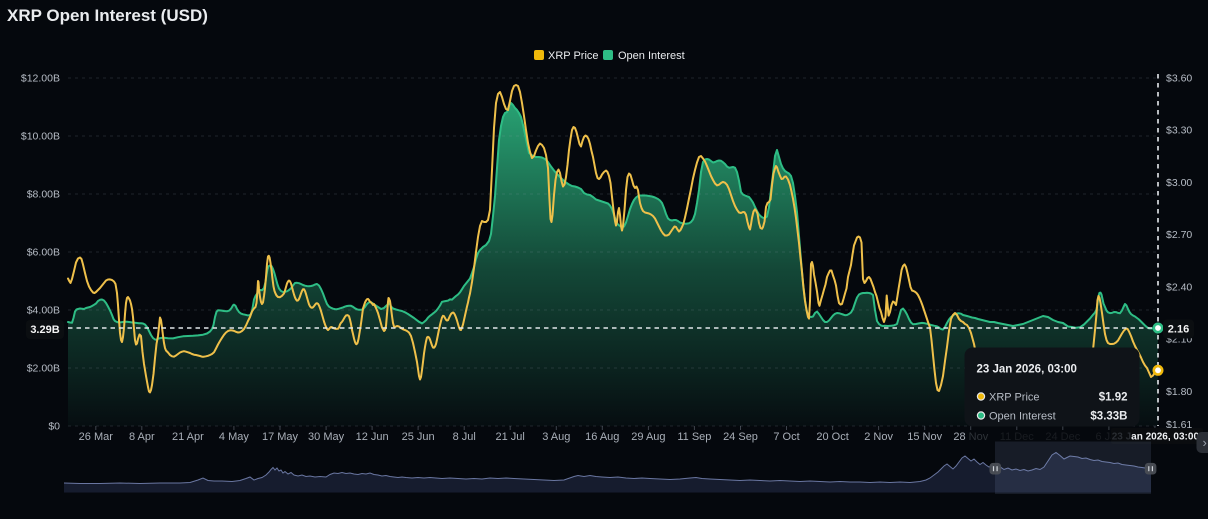 This screenshot has width=1208, height=519. I want to click on svg-text: 17 May, so click(280, 437).